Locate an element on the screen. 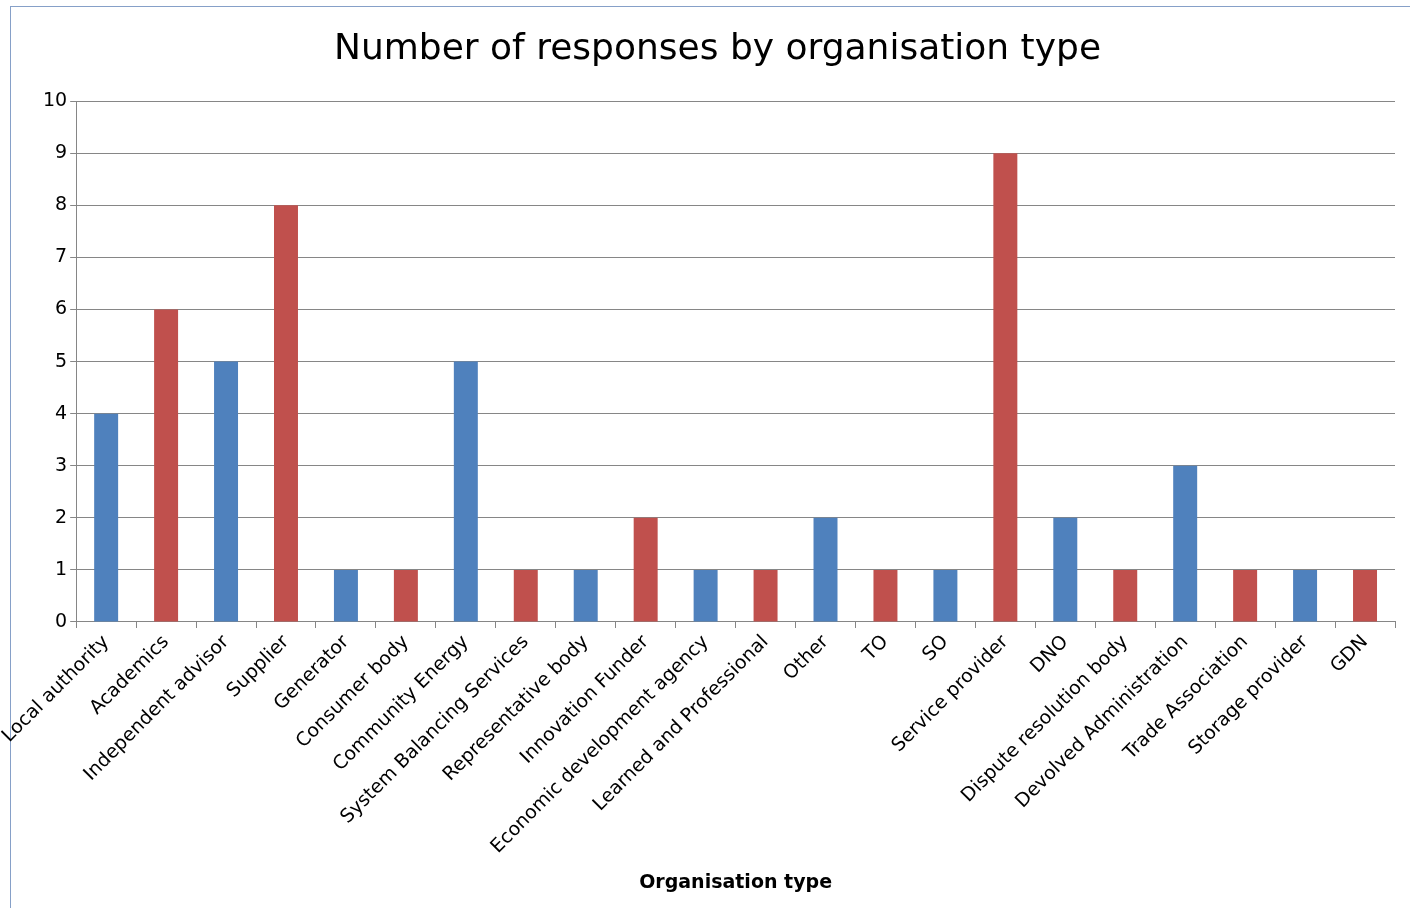 Image resolution: width=1410 pixels, height=908 pixels. y-tick-label: 4 is located at coordinates (61, 411).